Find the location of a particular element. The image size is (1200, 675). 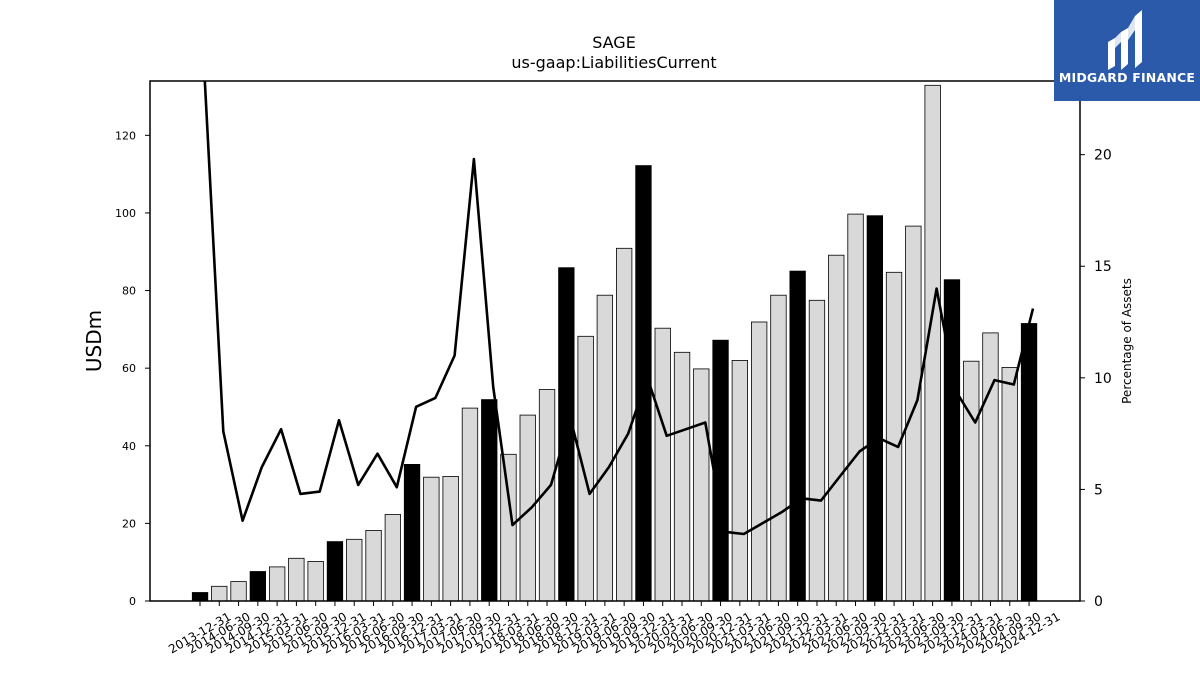

y2-tick-label: 0 is located at coordinates (1098, 602).